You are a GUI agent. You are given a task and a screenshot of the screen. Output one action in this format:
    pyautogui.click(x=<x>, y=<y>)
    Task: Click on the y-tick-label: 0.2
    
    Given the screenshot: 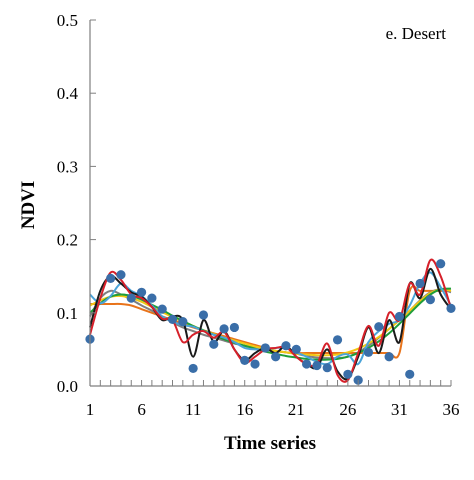 What is the action you would take?
    pyautogui.click(x=67, y=240)
    